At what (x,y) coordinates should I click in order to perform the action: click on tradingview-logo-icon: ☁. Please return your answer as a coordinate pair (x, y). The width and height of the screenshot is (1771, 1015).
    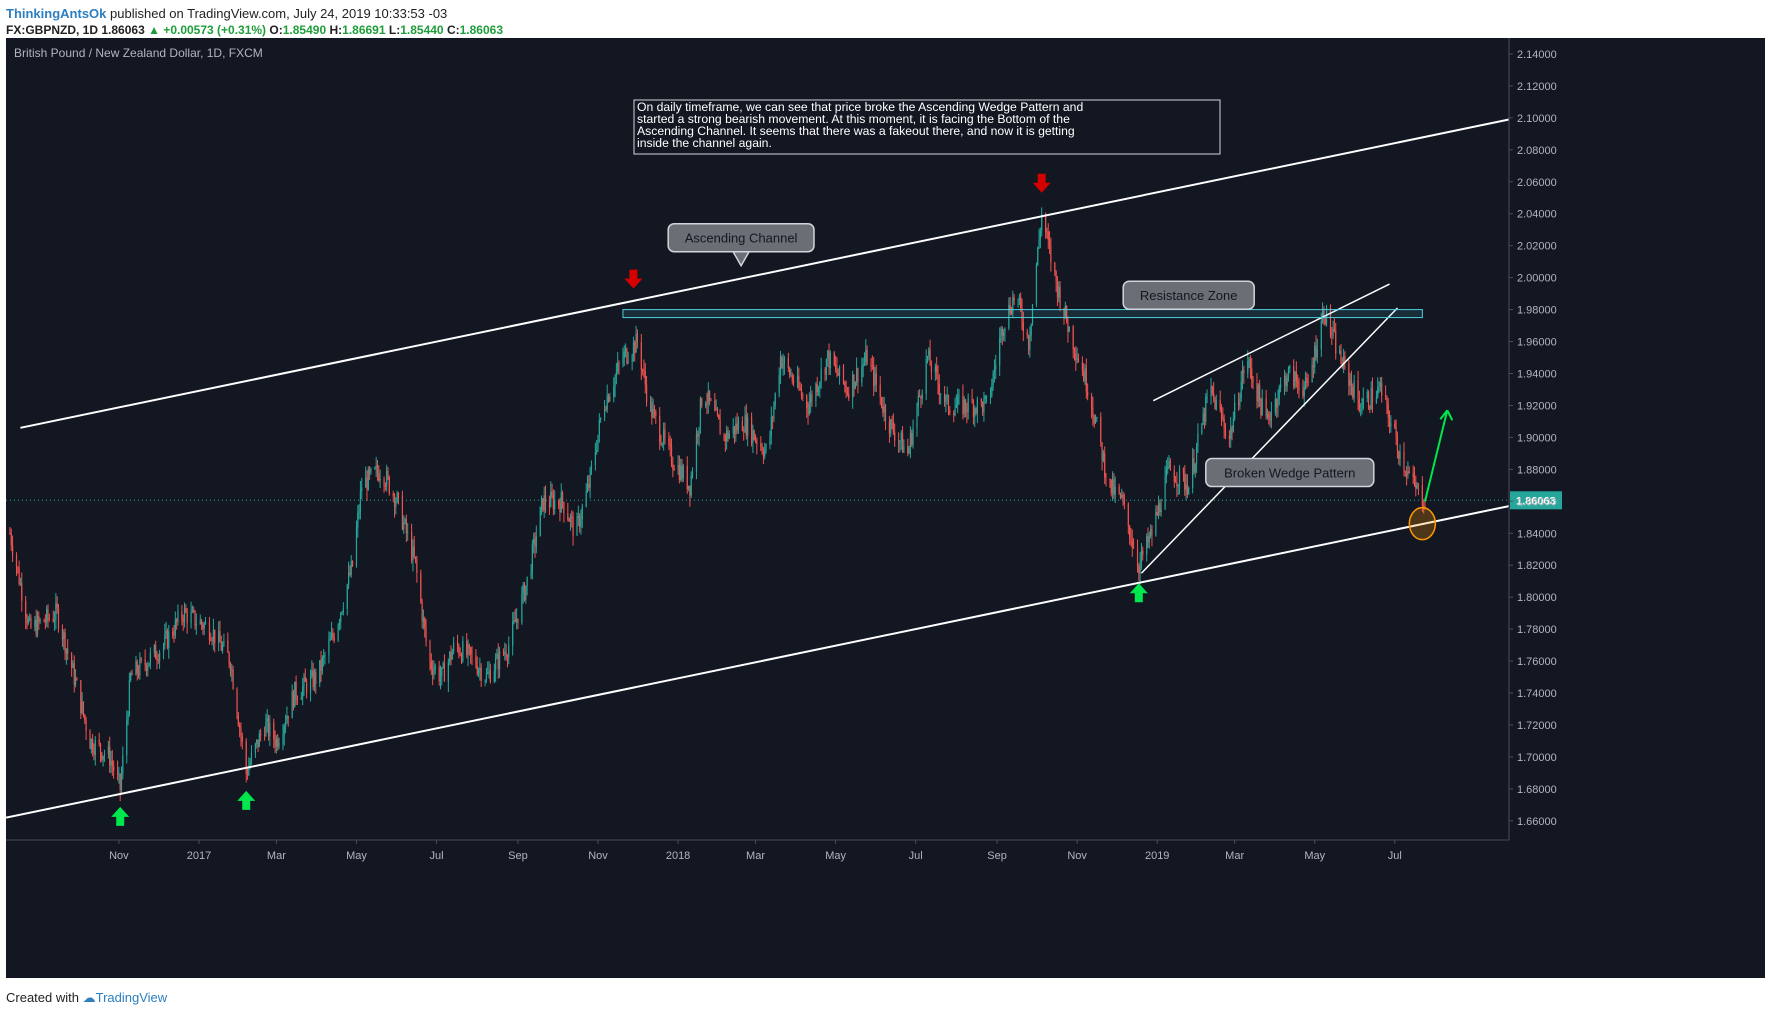
    Looking at the image, I should click on (89, 997).